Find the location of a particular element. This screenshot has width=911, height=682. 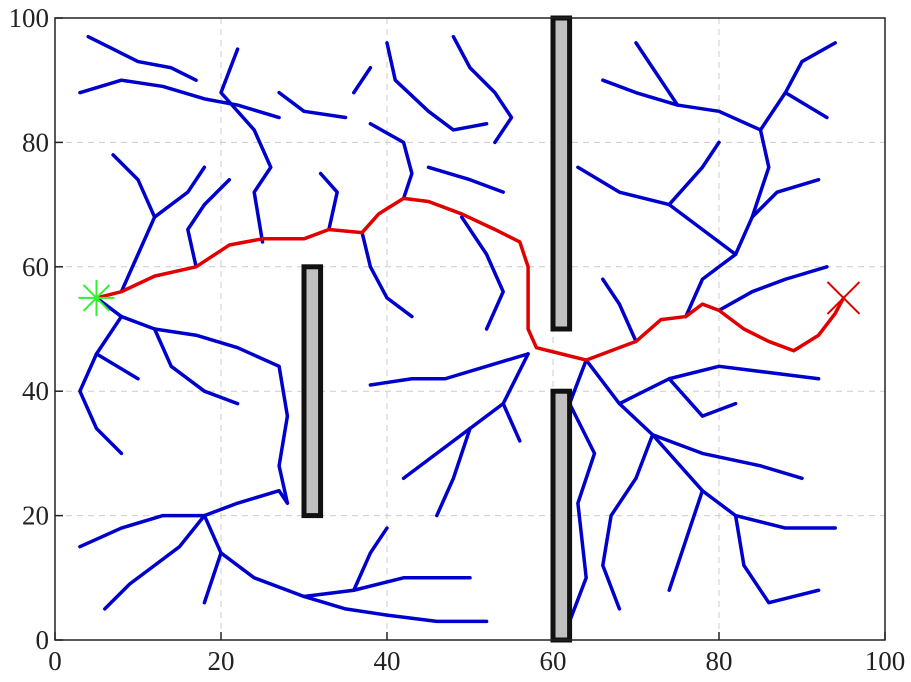

start-stroke is located at coordinates (96, 298).